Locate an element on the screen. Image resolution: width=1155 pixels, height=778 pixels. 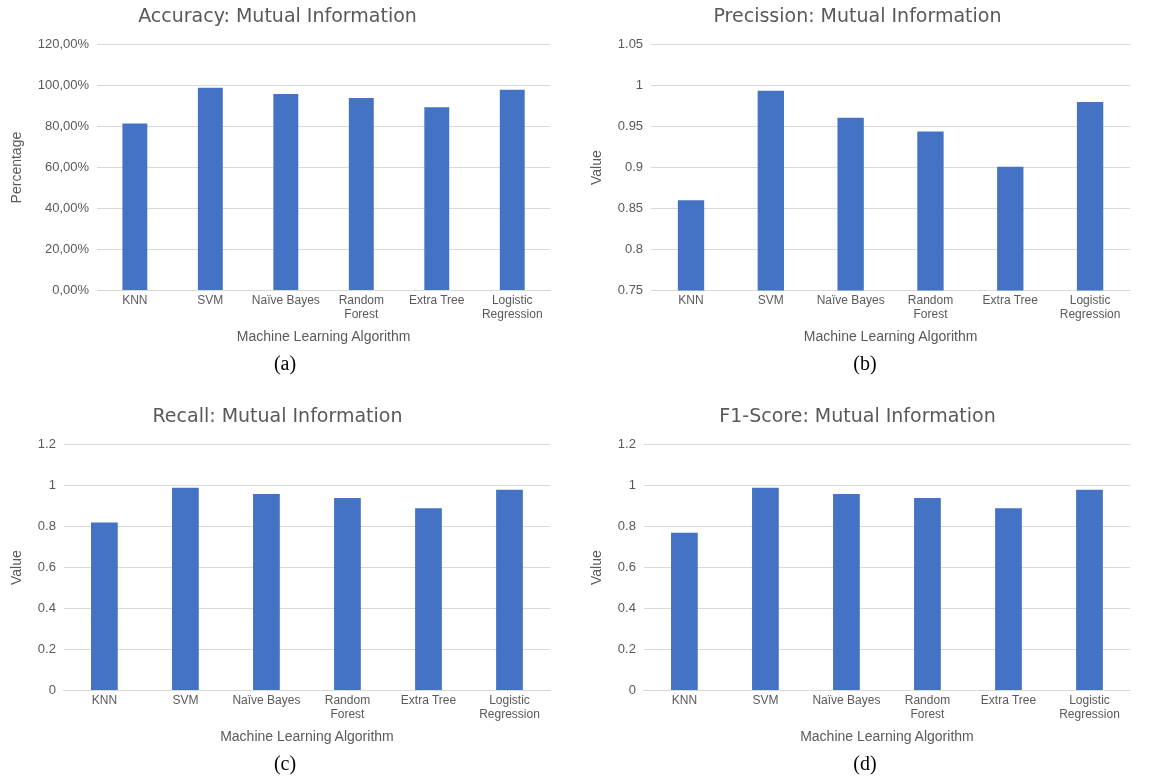
y-tick-label: 0,00% is located at coordinates (71, 289).